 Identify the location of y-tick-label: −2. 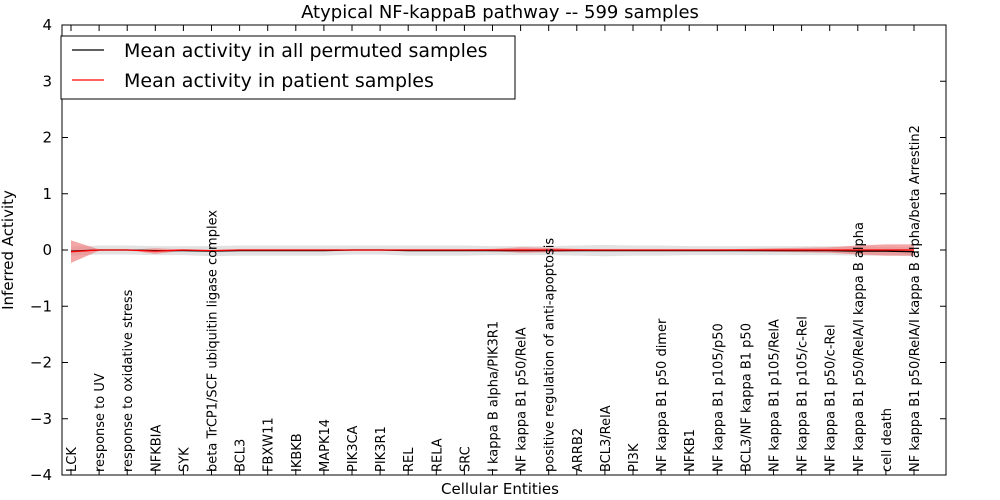
(41, 363).